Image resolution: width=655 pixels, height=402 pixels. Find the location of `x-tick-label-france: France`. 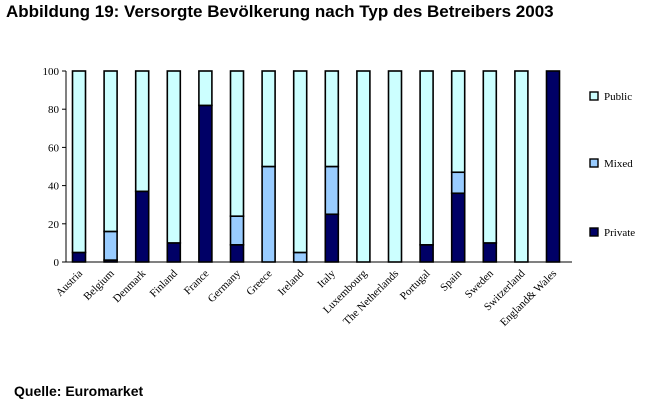

x-tick-label-france: France is located at coordinates (197, 283).